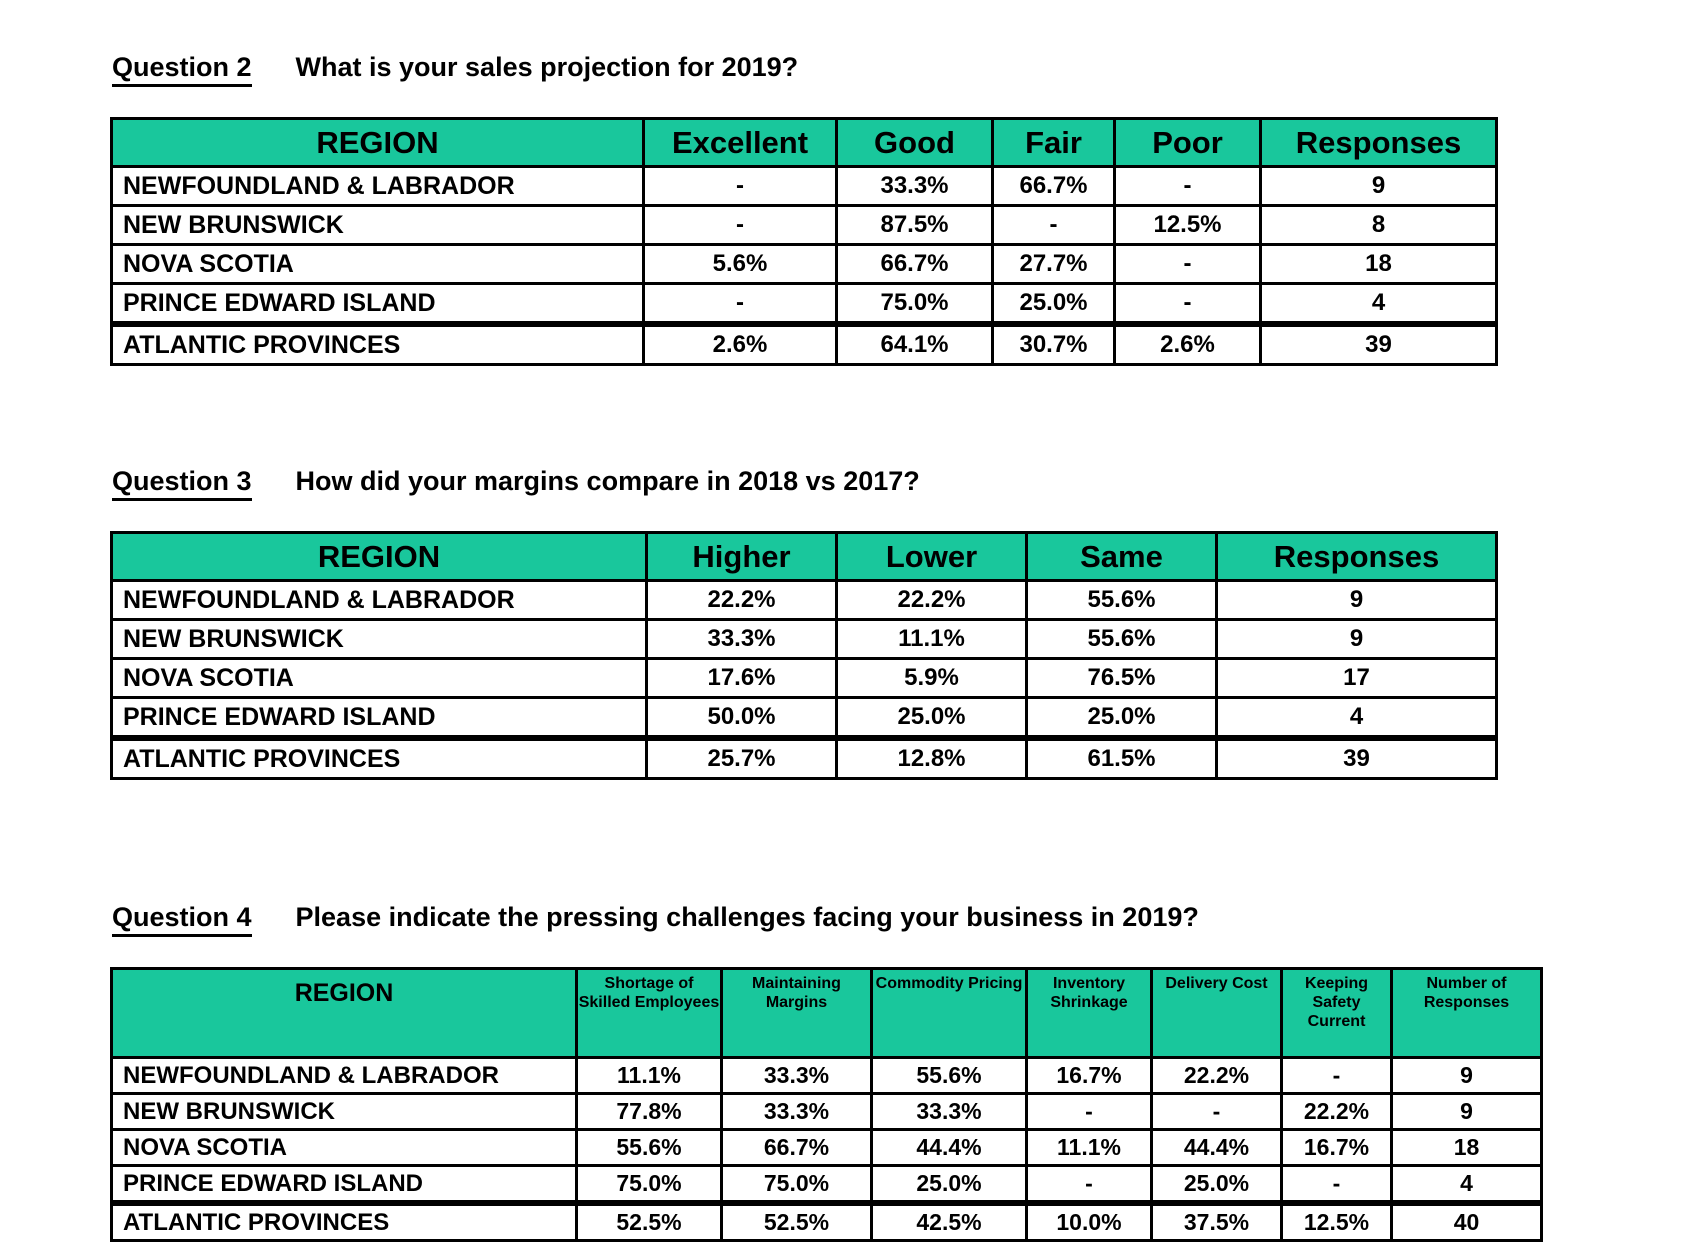 Image resolution: width=1700 pixels, height=1253 pixels. What do you see at coordinates (1336, 1013) in the screenshot?
I see `column-header-keeping-safety-current: Keeping Safety Current` at bounding box center [1336, 1013].